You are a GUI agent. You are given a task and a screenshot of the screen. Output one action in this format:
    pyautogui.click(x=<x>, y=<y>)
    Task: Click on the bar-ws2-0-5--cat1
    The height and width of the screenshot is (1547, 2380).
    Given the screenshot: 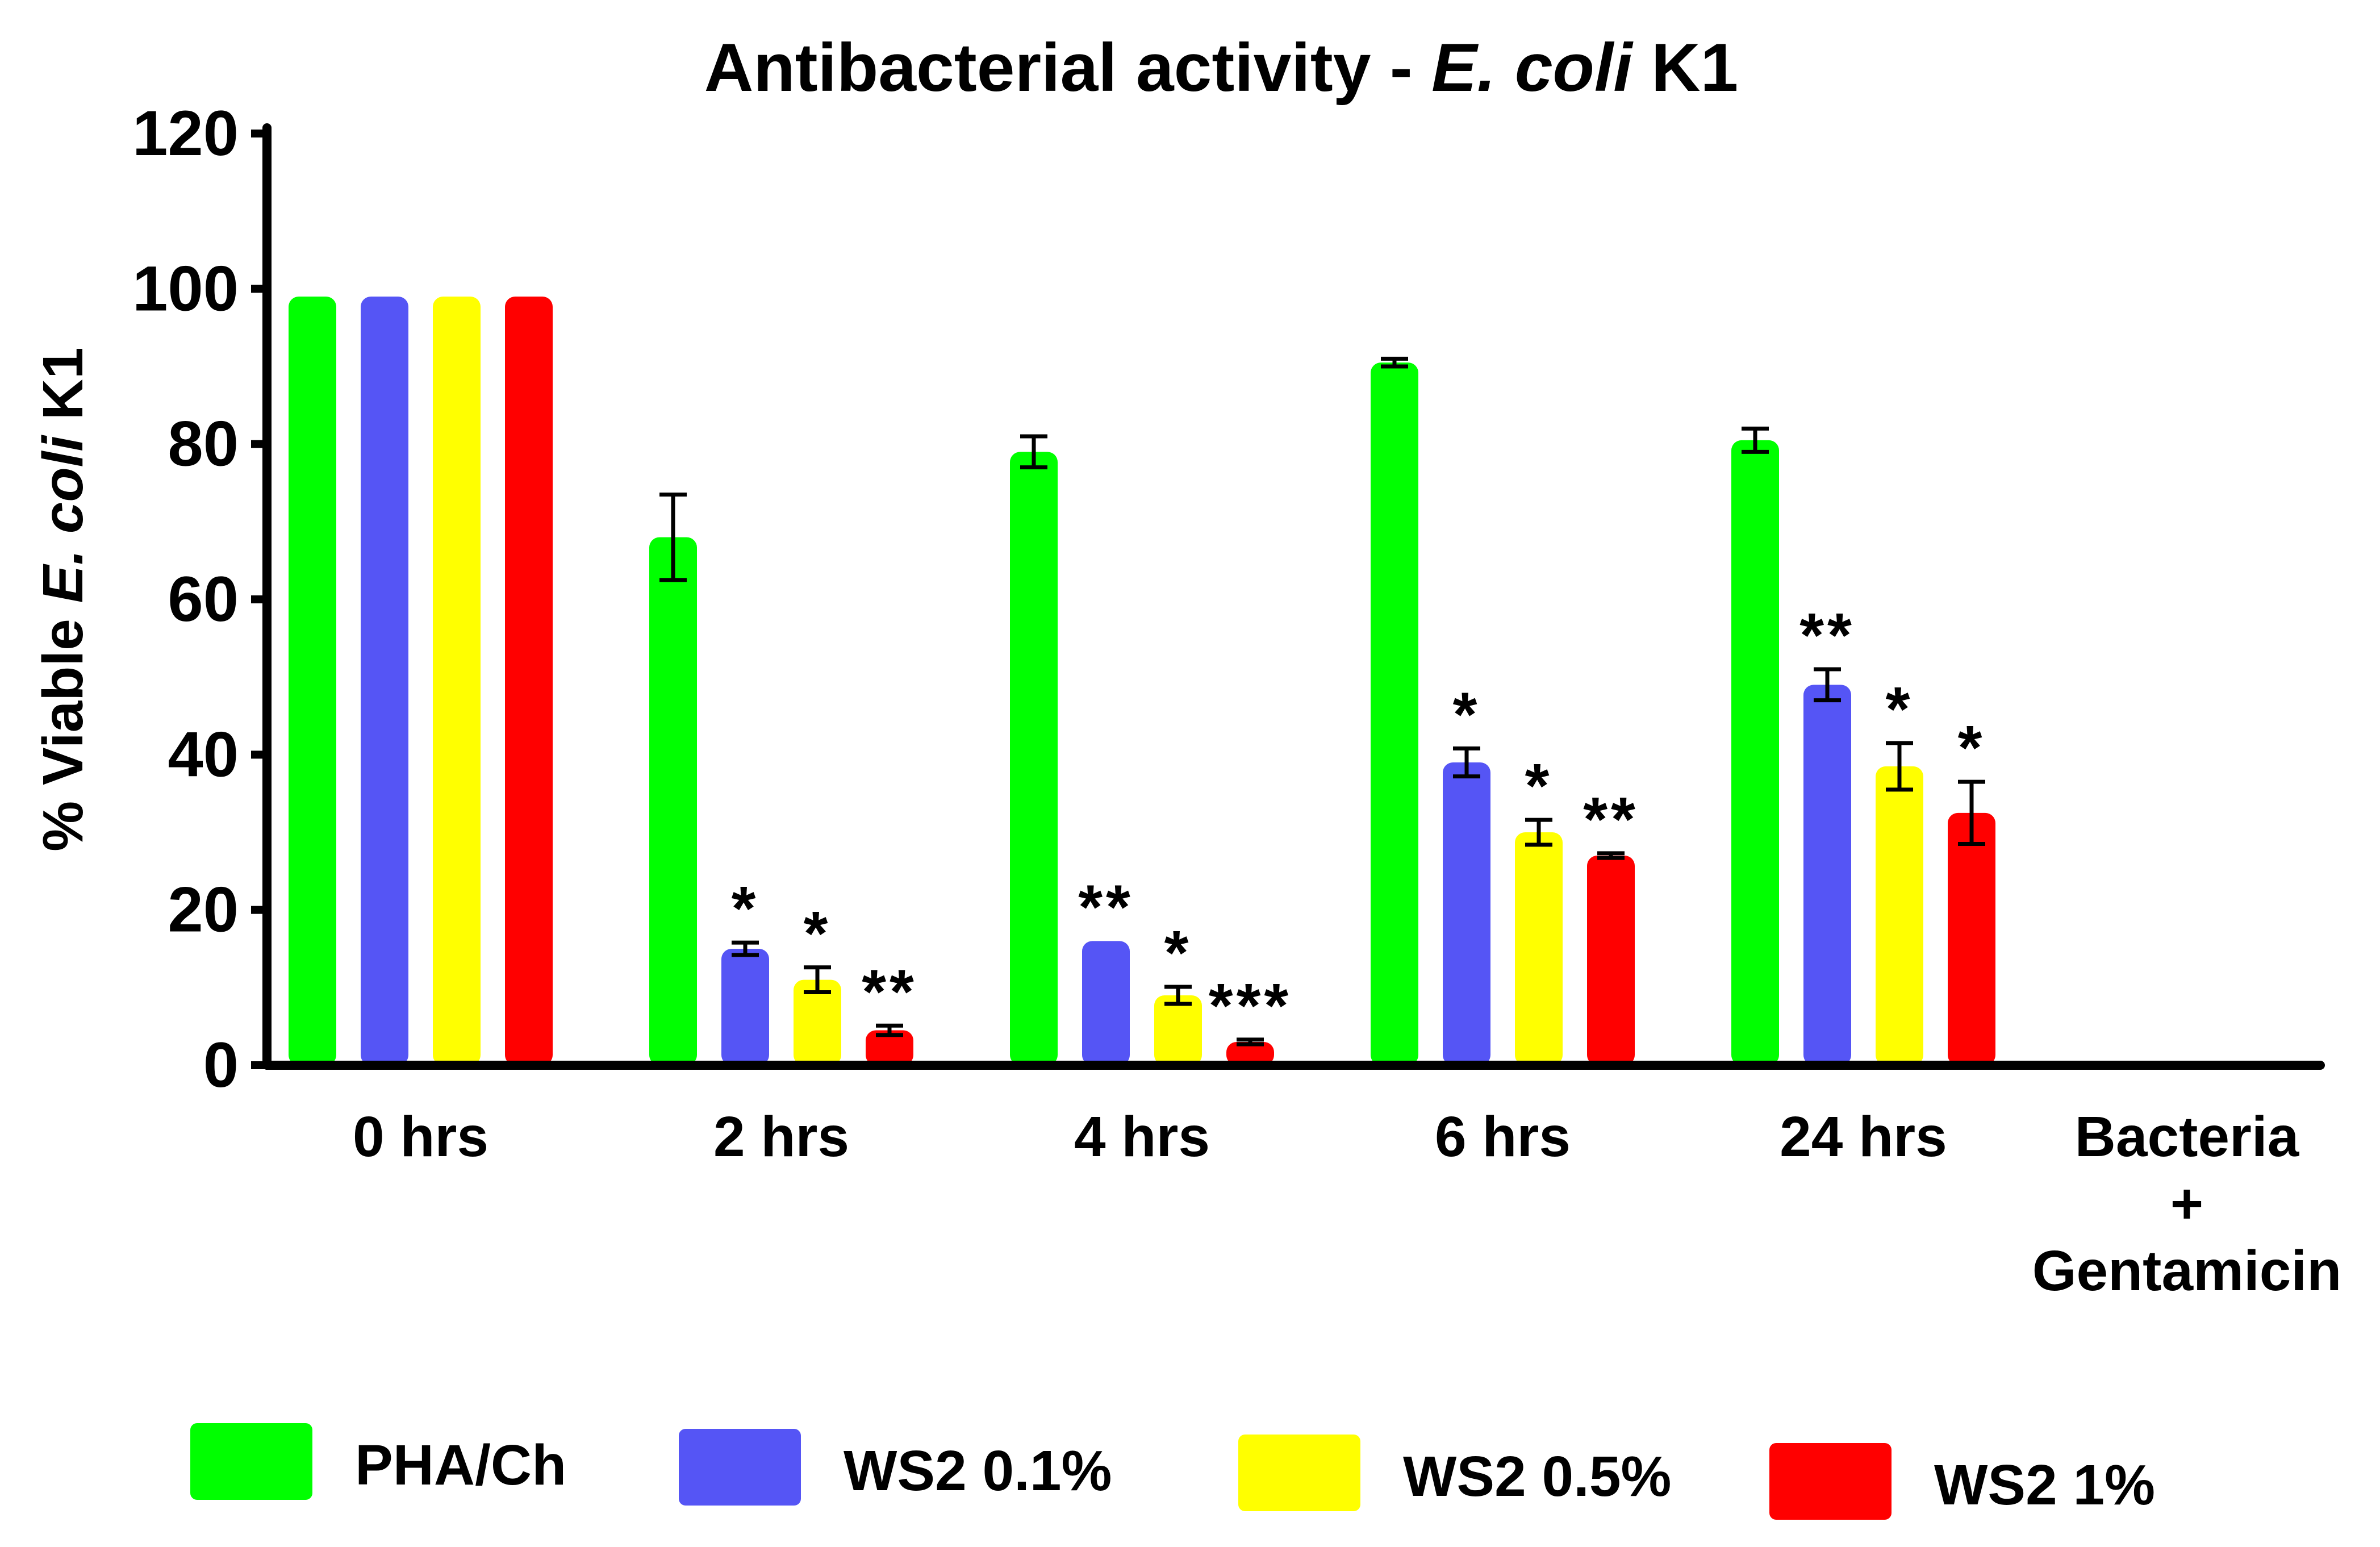 What is the action you would take?
    pyautogui.click(x=817, y=1022)
    